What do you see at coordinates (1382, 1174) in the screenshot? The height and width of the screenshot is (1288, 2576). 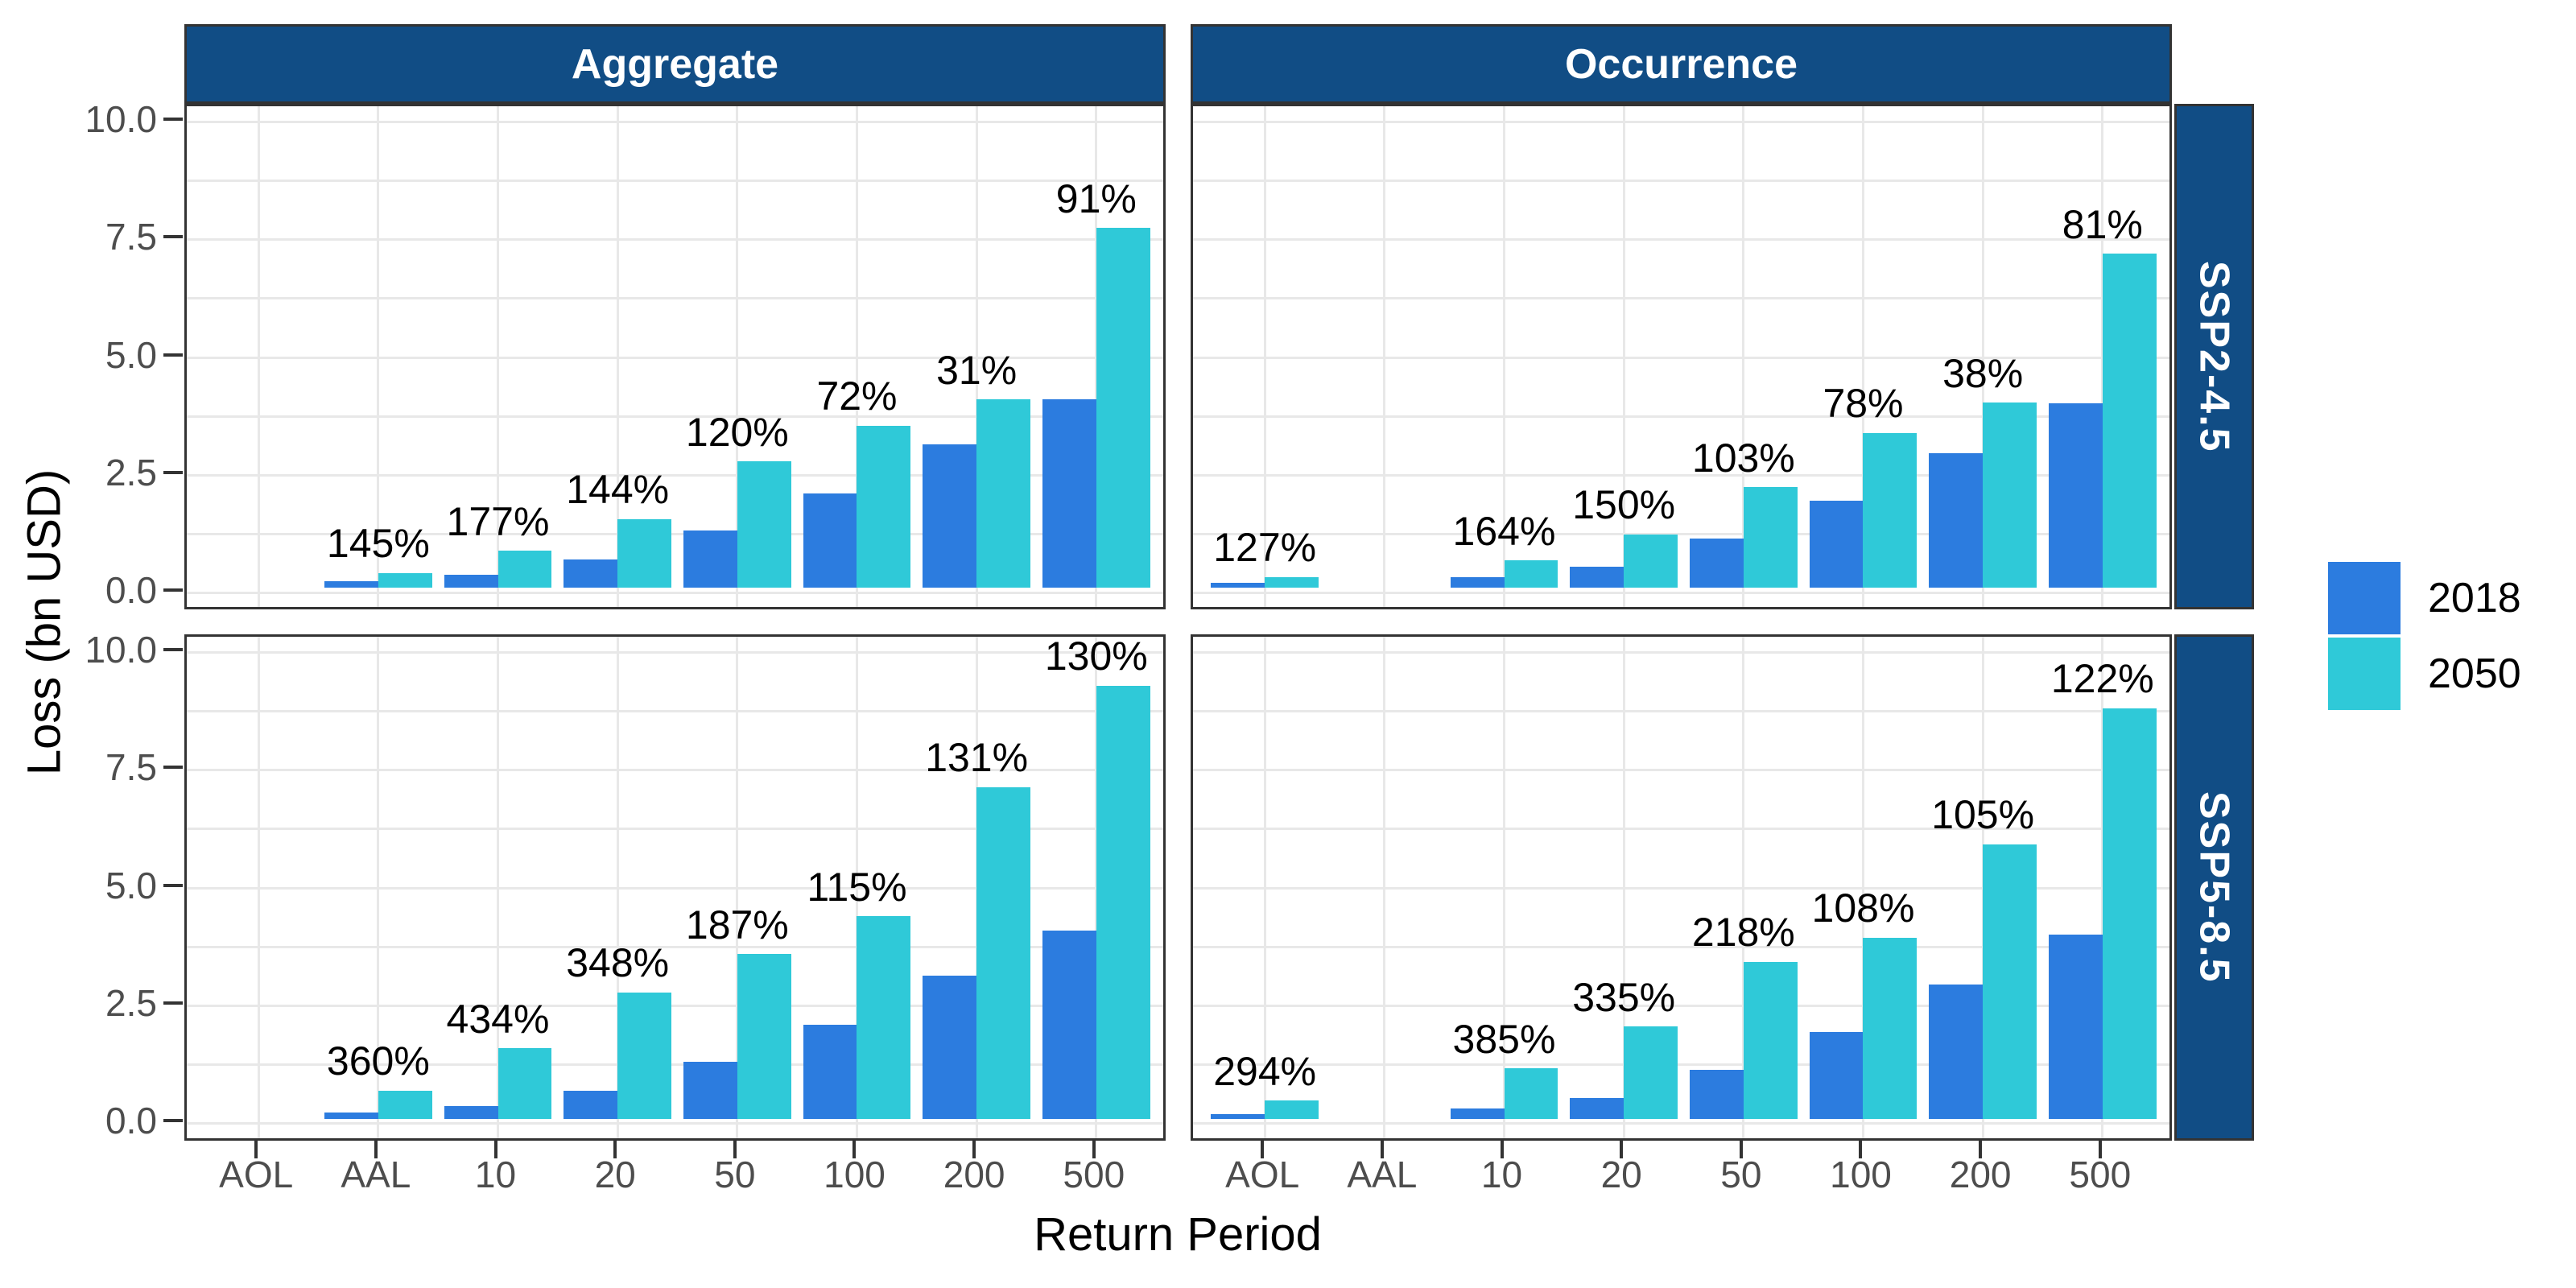 I see `x-tick-label: AAL` at bounding box center [1382, 1174].